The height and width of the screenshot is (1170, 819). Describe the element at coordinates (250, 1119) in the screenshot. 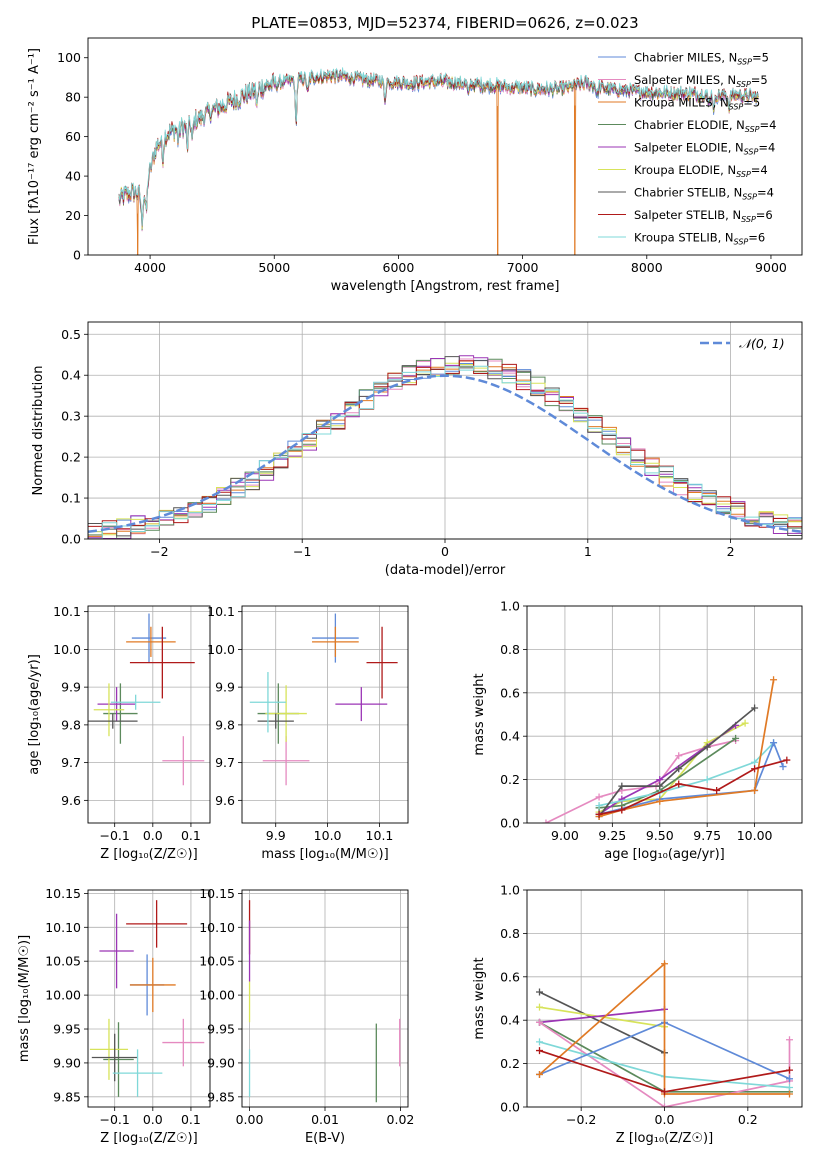

I see `x-tick-label: 0.00` at that location.